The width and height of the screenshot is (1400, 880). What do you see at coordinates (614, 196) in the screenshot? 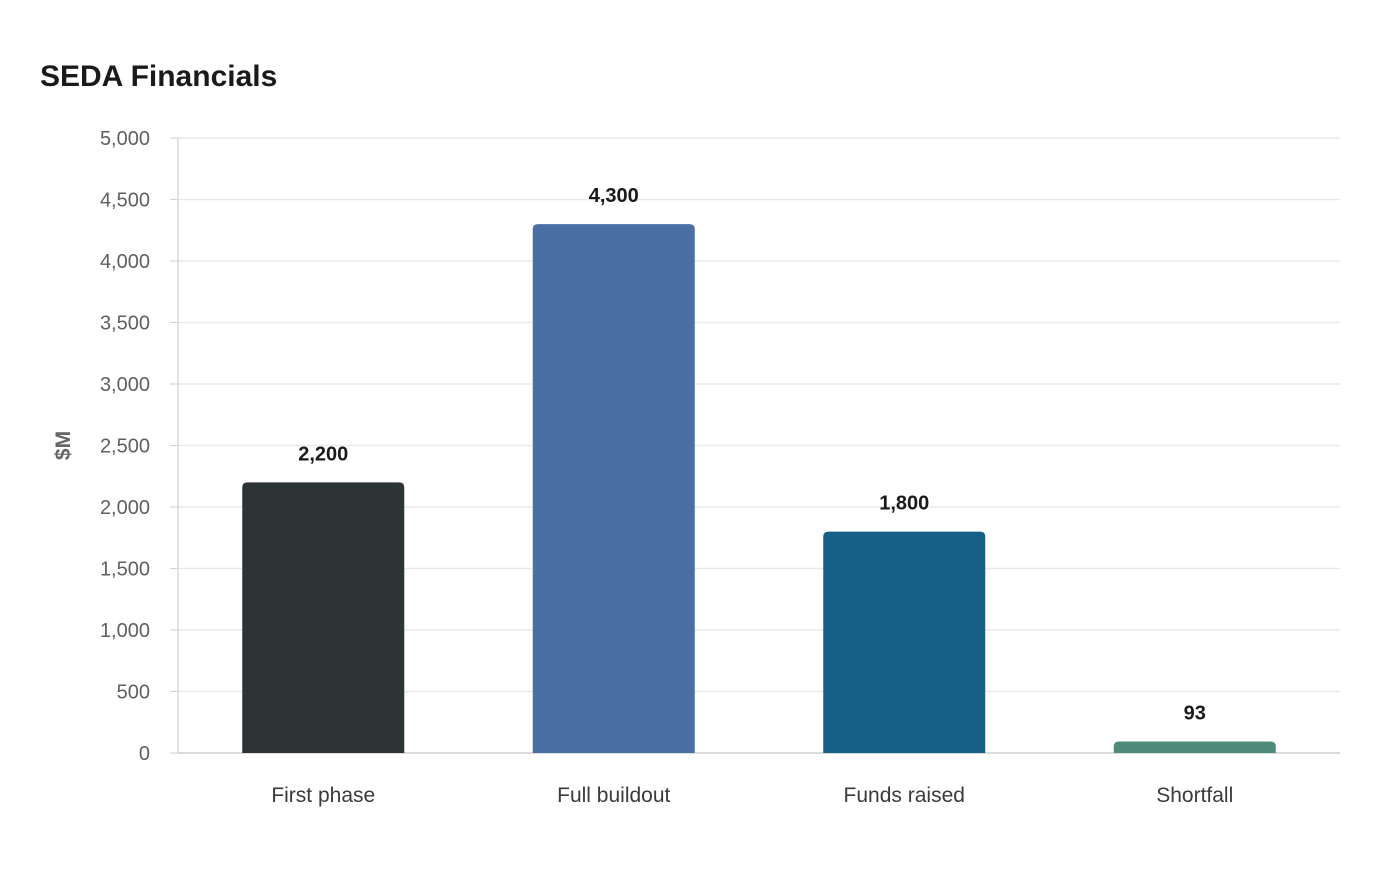
I see `data-label: 4,300` at bounding box center [614, 196].